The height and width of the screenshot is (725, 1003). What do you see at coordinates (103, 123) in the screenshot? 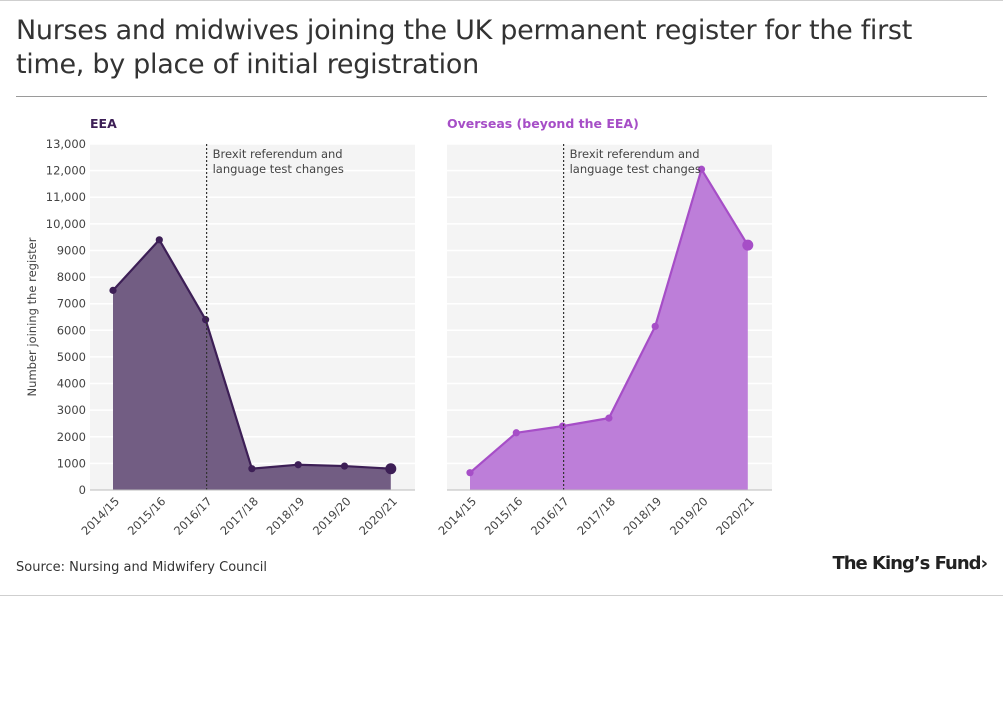
I see `panel-title: EEA` at bounding box center [103, 123].